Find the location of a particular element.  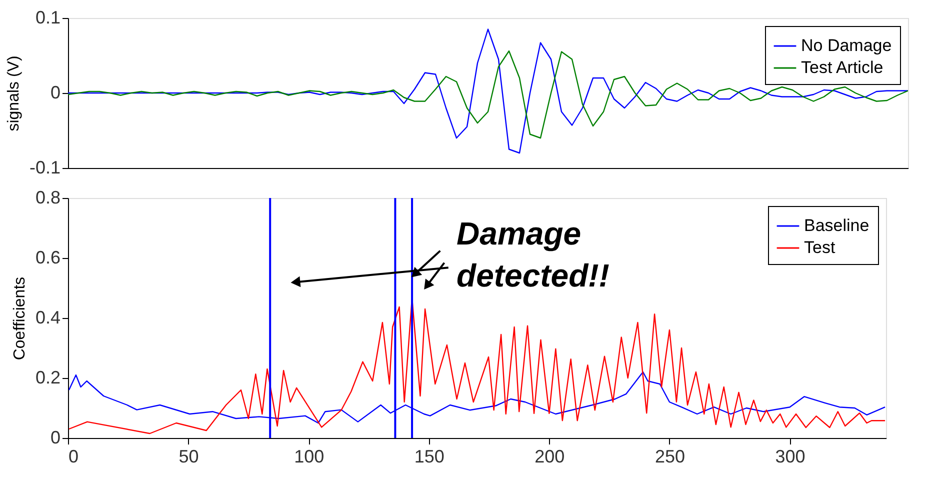

y-tick-label: 0.6 is located at coordinates (47, 258).